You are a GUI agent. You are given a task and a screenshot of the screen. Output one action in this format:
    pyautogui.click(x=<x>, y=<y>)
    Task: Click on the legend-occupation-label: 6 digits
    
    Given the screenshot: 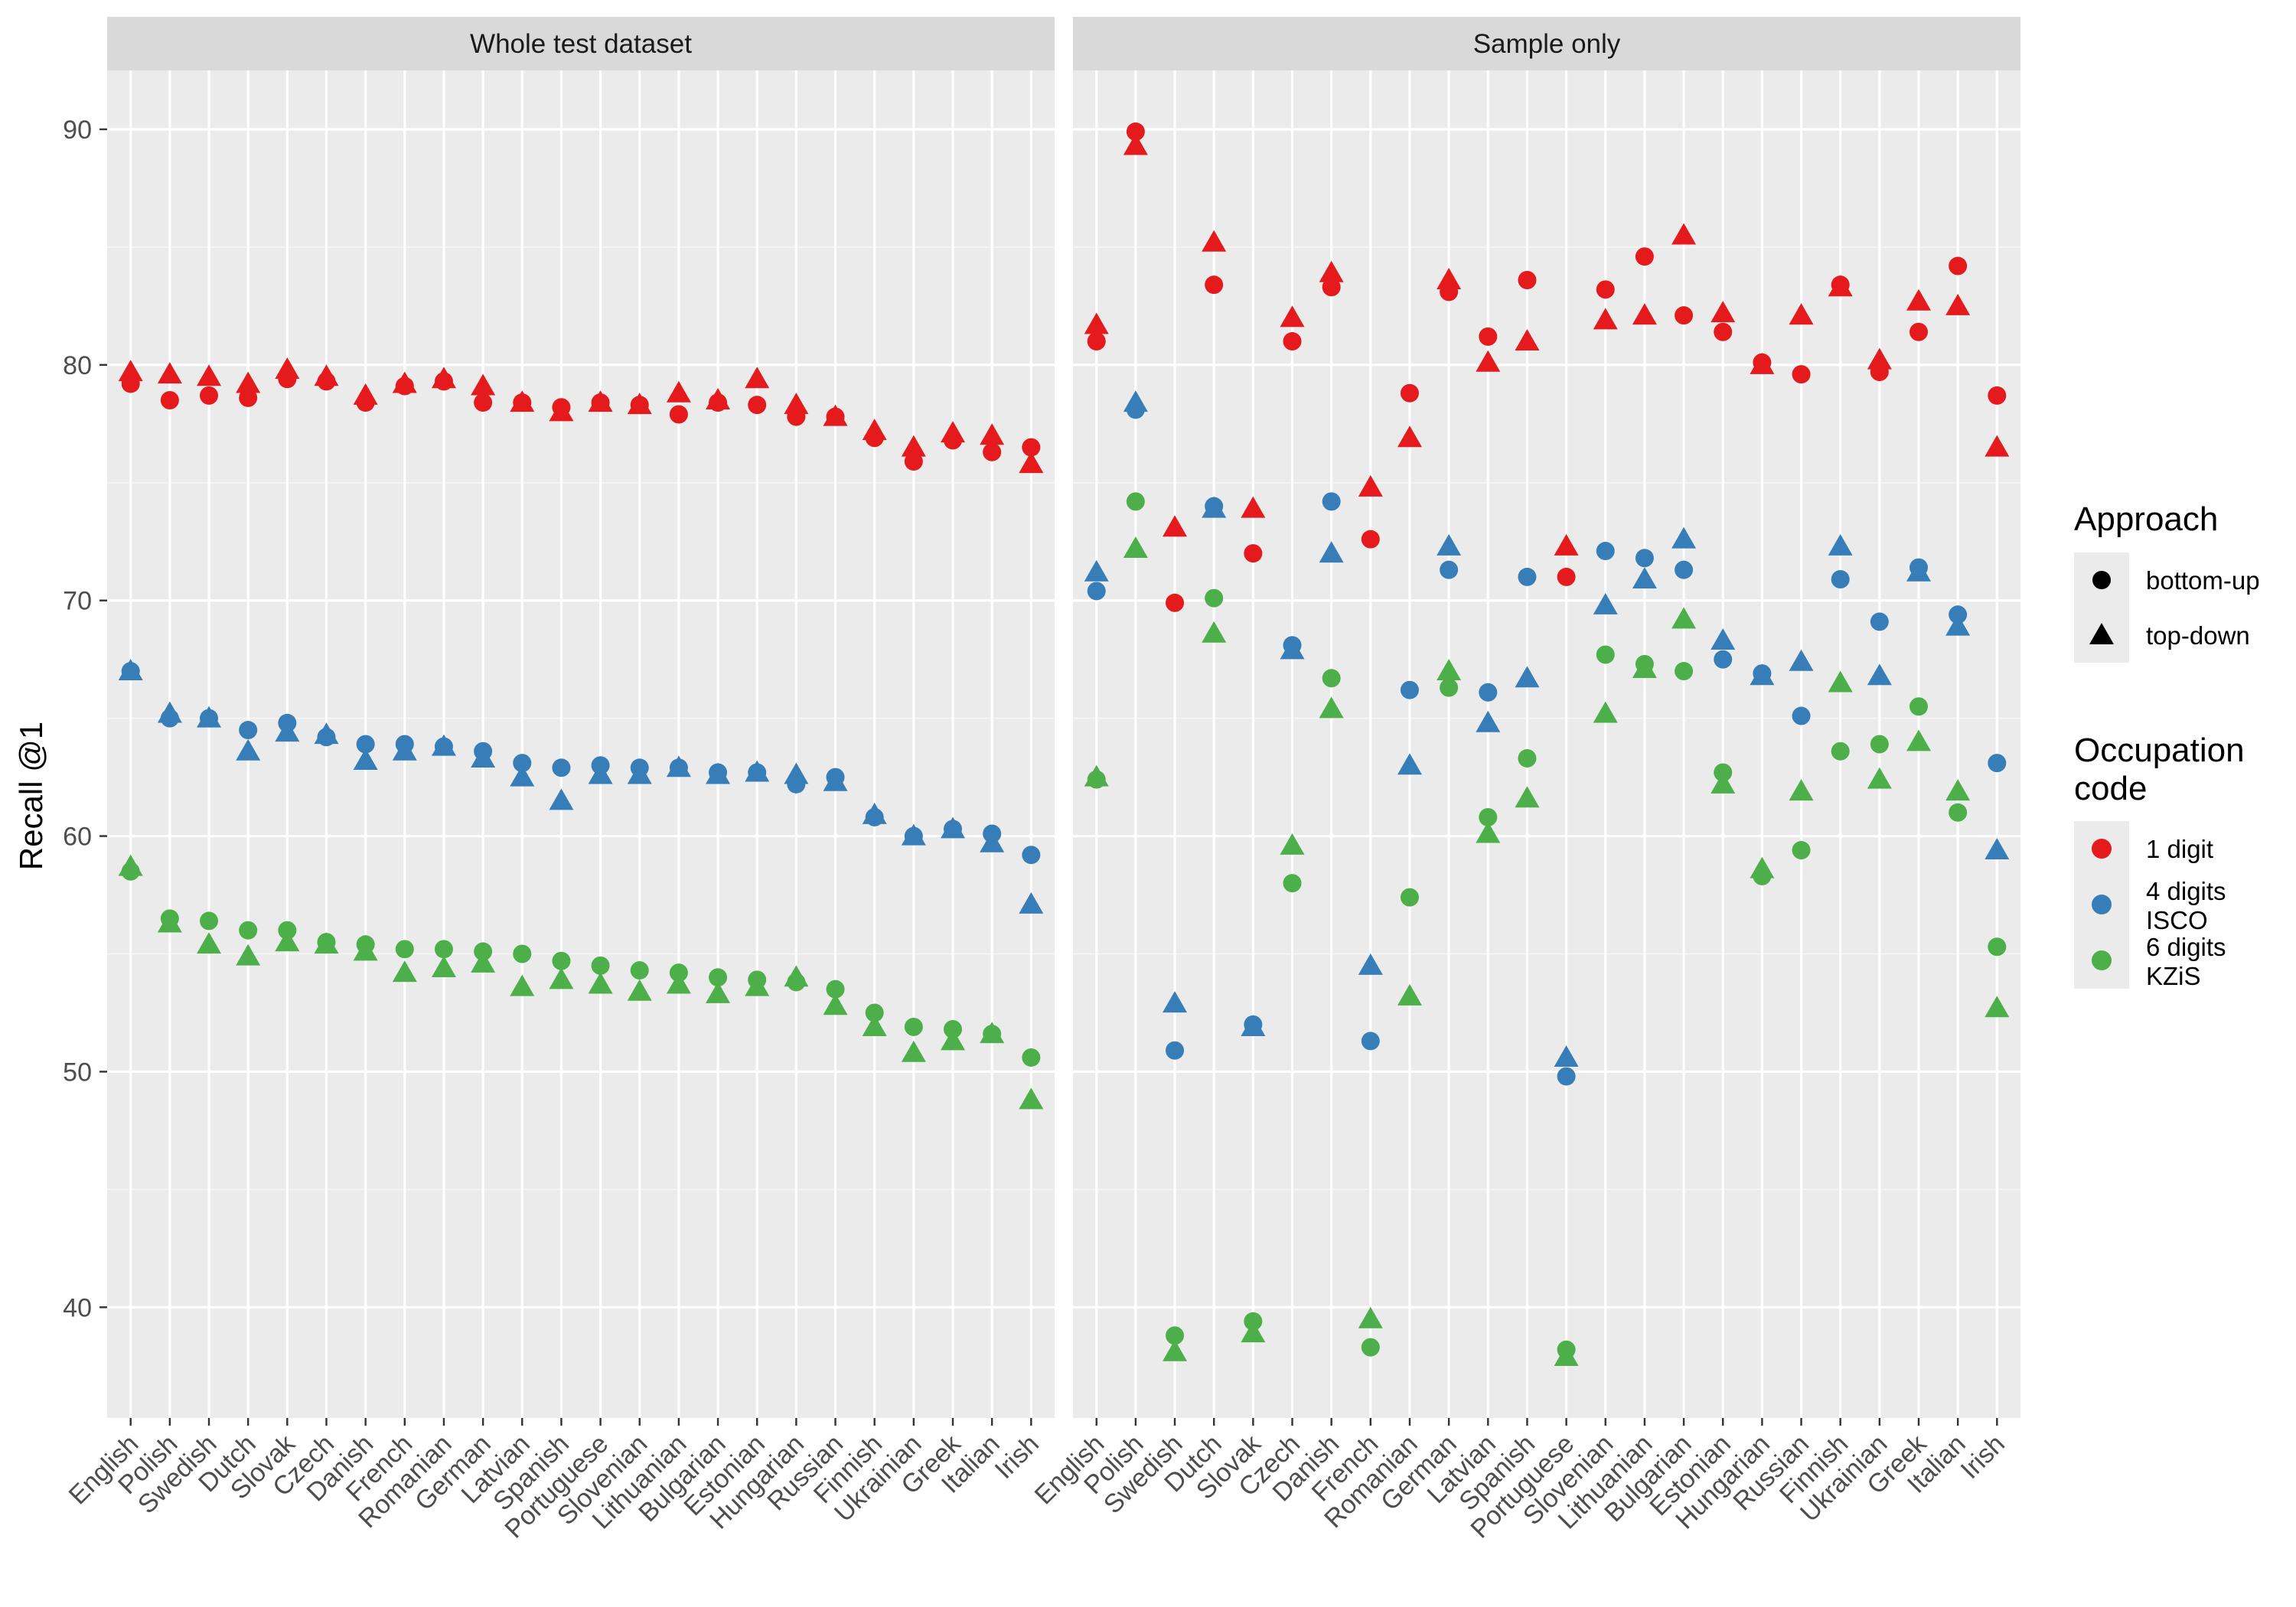 What is the action you would take?
    pyautogui.click(x=2186, y=947)
    